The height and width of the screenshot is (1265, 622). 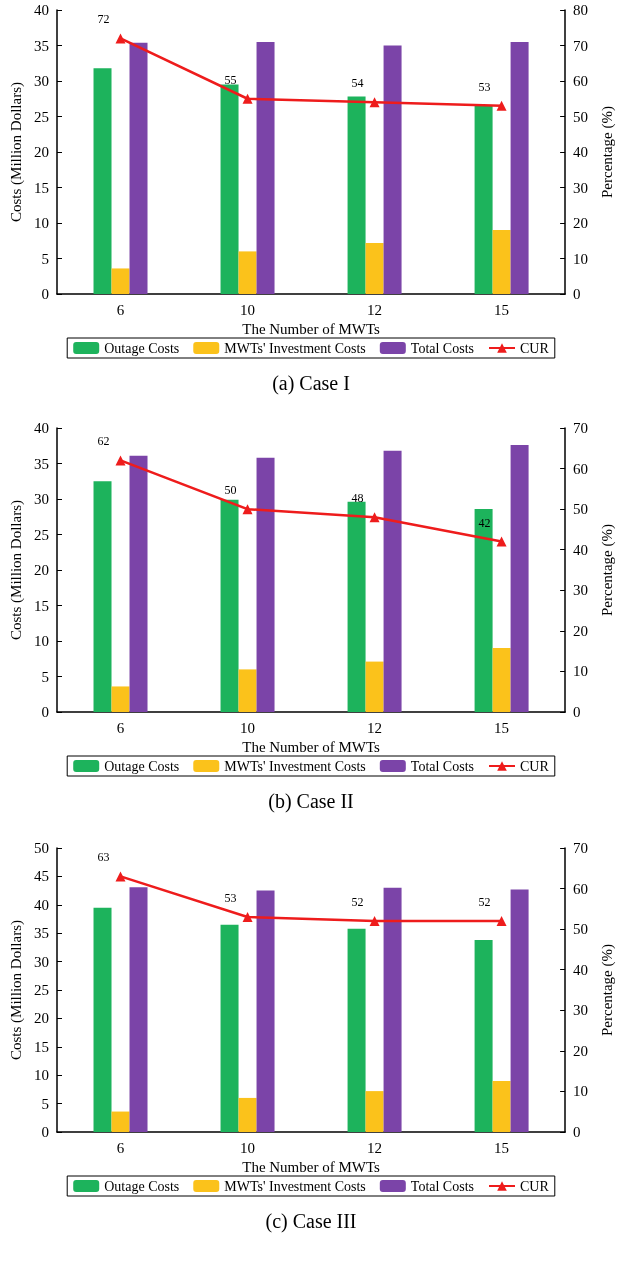 What do you see at coordinates (484, 522) in the screenshot?
I see `data-label: 42` at bounding box center [484, 522].